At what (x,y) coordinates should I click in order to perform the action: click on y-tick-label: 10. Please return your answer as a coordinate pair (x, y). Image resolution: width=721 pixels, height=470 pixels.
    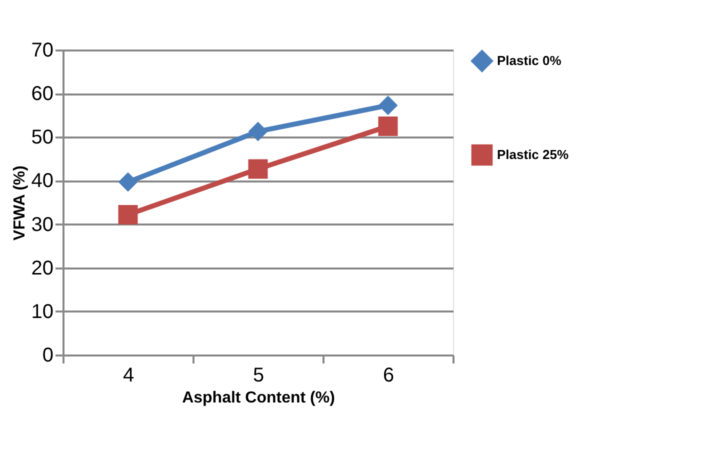
    Looking at the image, I should click on (42, 311).